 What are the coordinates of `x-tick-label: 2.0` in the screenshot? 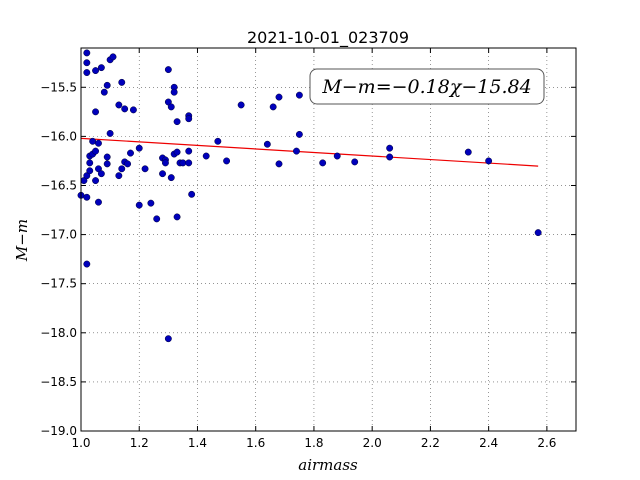 It's located at (372, 443).